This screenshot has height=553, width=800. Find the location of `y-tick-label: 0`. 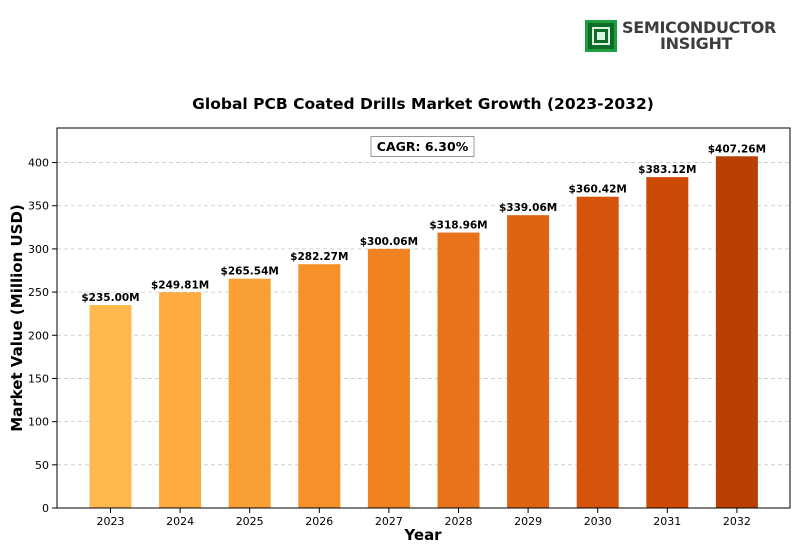

y-tick-label: 0 is located at coordinates (45, 508).